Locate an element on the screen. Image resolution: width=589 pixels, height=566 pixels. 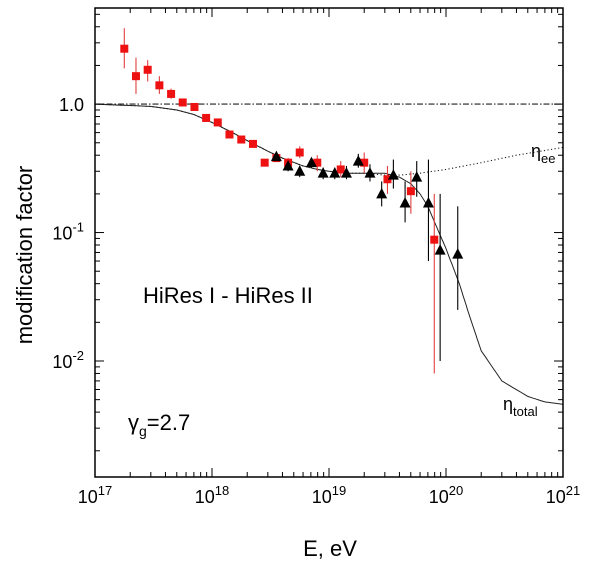
gamma-subscript: g is located at coordinates (143, 431).